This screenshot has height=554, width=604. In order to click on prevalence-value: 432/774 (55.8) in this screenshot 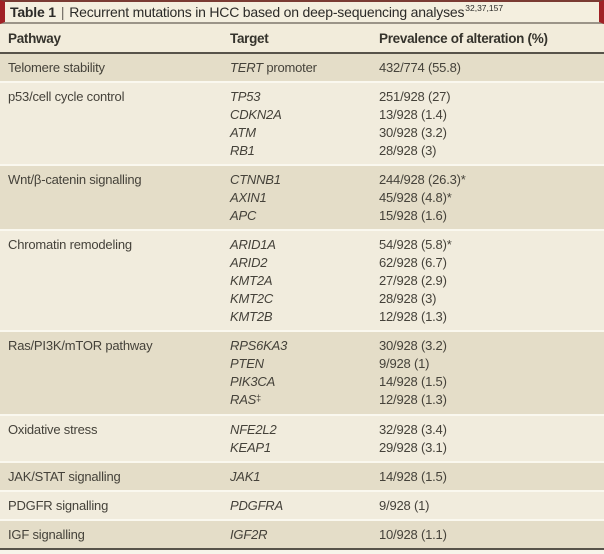, I will do `click(420, 67)`.